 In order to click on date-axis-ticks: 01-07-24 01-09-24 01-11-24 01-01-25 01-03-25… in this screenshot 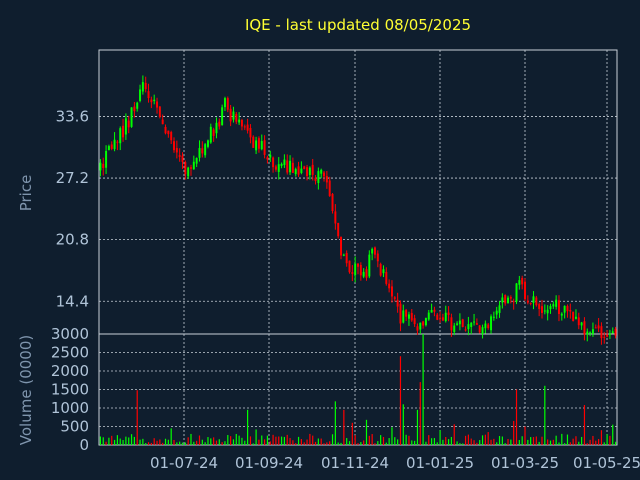, I will do `click(395, 463)`.